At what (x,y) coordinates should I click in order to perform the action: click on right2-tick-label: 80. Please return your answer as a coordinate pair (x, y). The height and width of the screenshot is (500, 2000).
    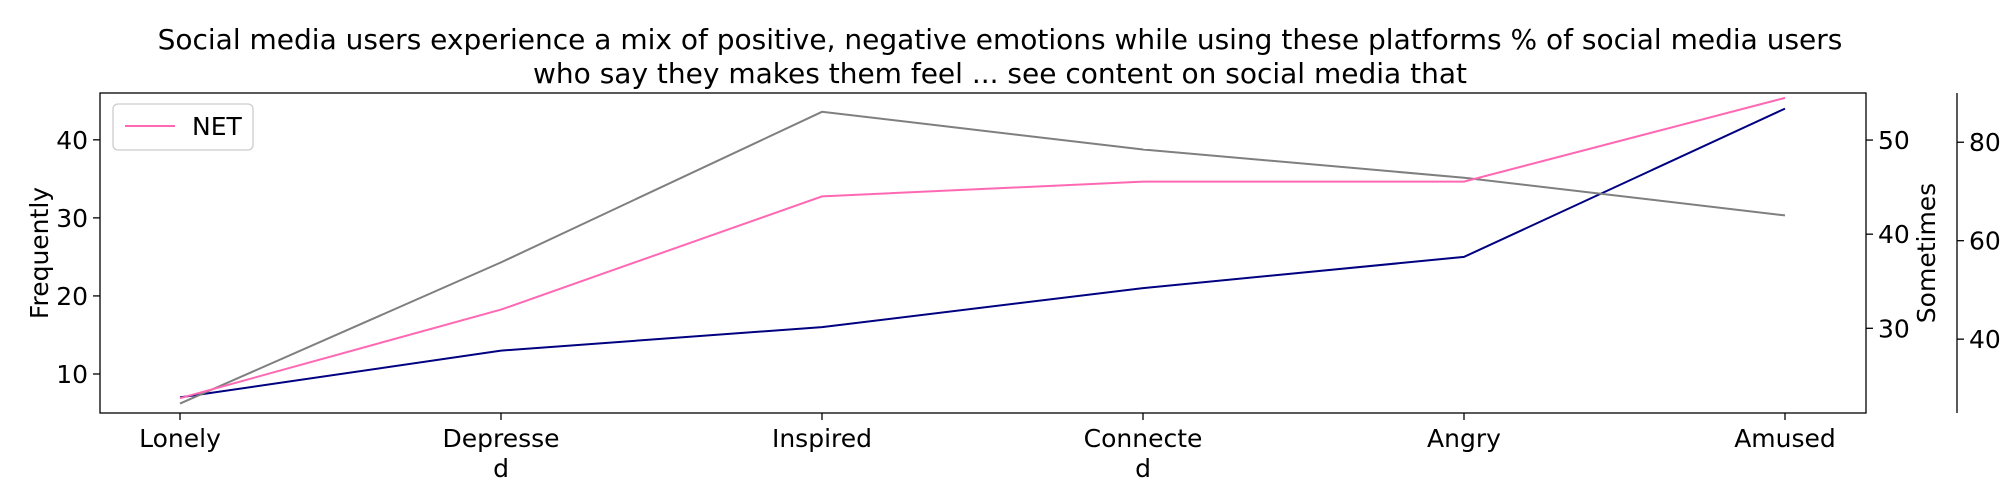
    Looking at the image, I should click on (1984, 142).